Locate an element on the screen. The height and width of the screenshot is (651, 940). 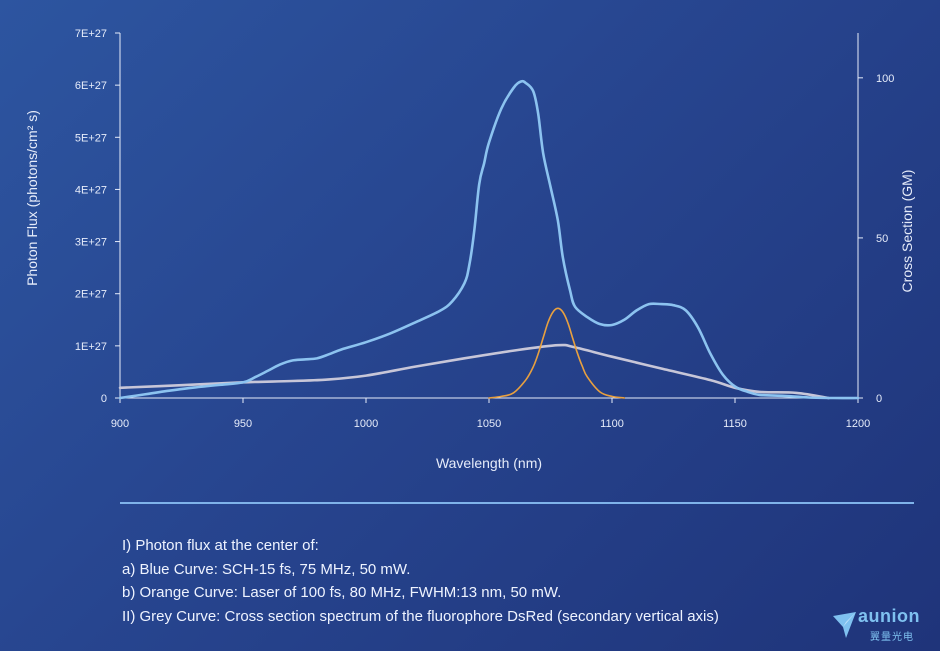
series-line-orange is located at coordinates (557, 353).